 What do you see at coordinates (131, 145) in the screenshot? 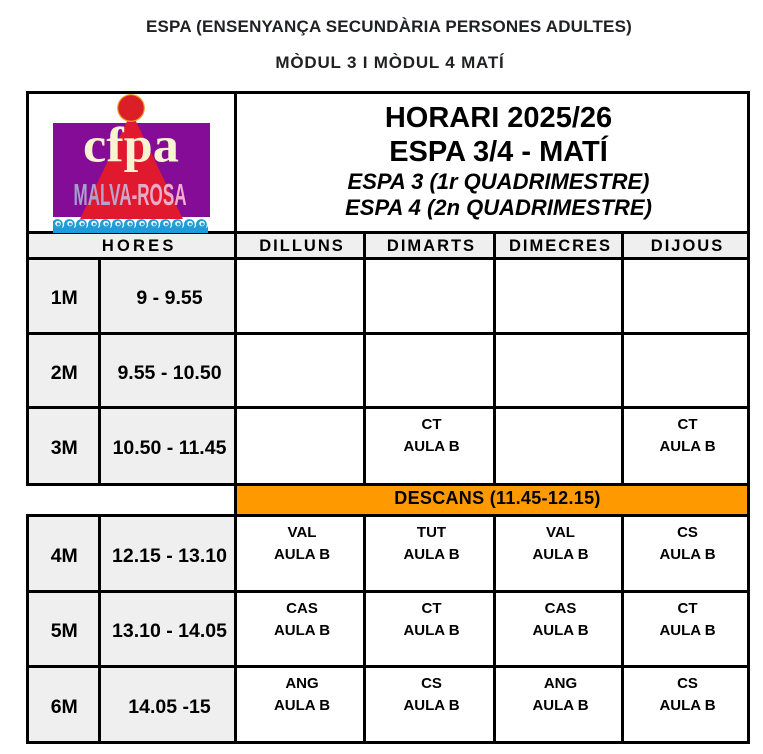
I see `svg-text: cfpa` at bounding box center [131, 145].